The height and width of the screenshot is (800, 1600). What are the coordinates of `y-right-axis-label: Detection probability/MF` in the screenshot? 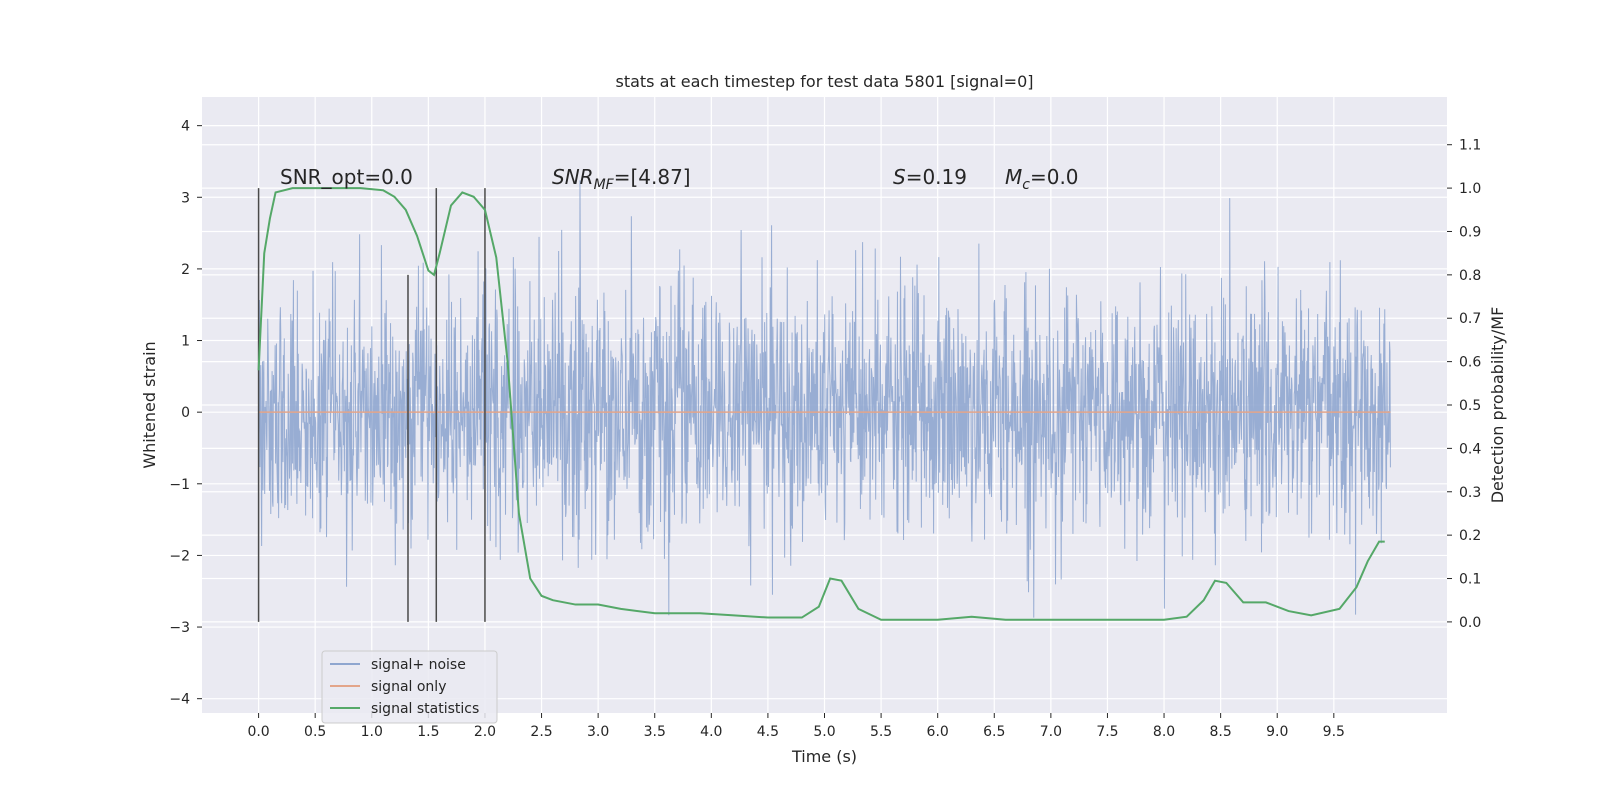 It's located at (1497, 405).